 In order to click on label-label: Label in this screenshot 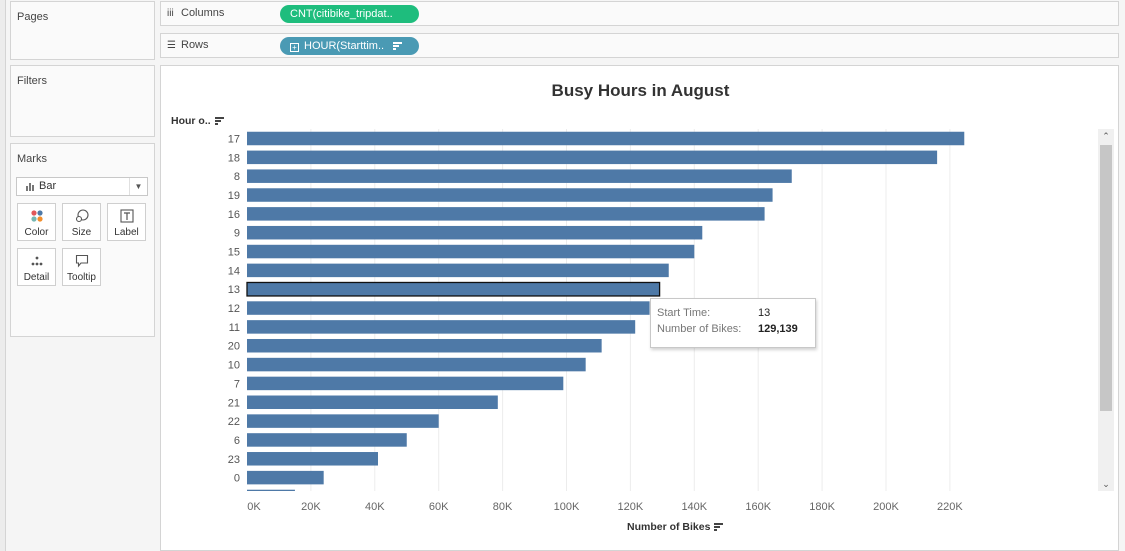, I will do `click(126, 232)`.